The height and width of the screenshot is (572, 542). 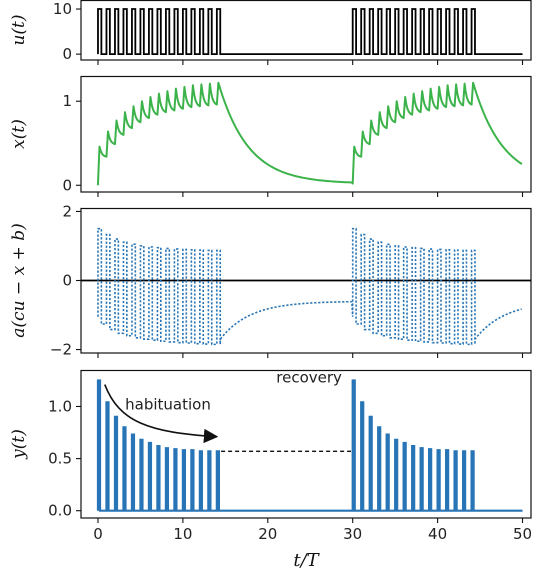 I want to click on y-axis-label-y: y(t), so click(x=19, y=444).